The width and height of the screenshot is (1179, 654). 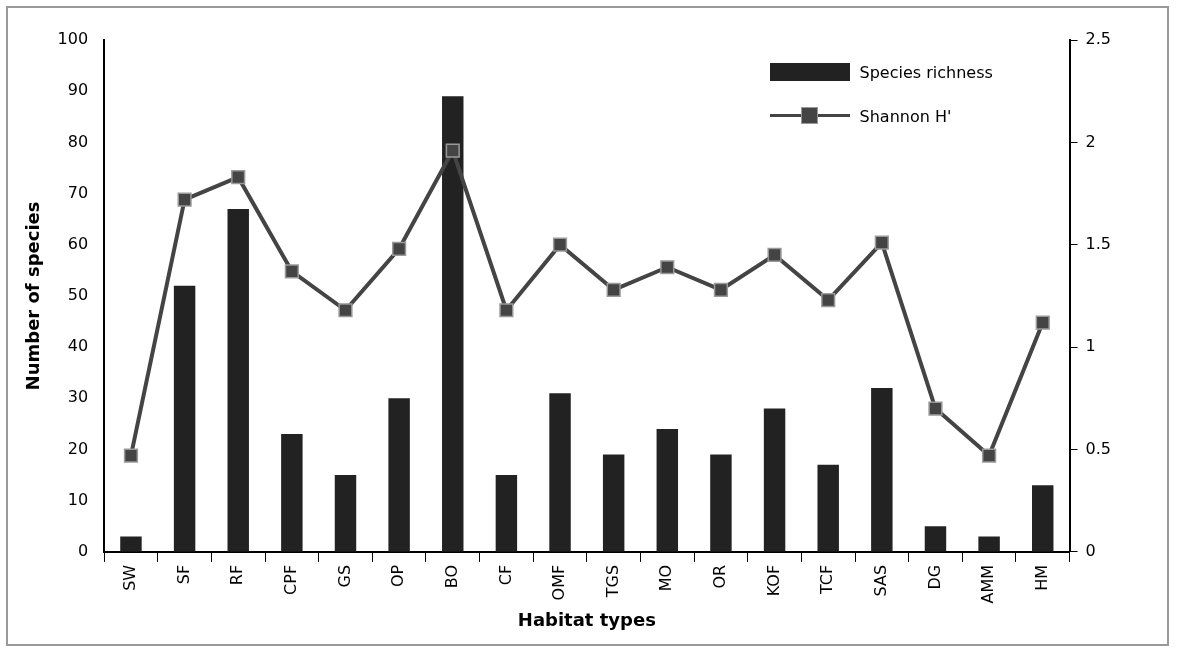 I want to click on x-tick-label: AMM, so click(x=988, y=584).